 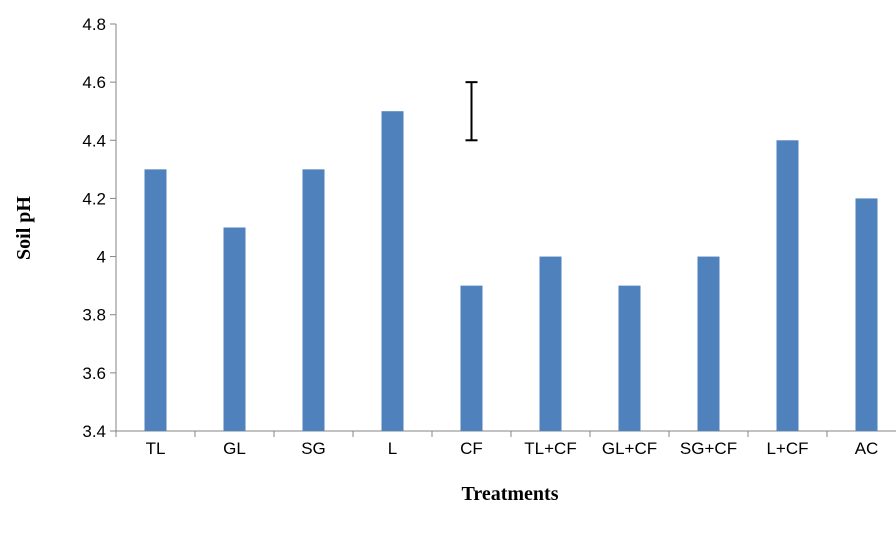 I want to click on x-tick-label: GL+CF, so click(x=629, y=448).